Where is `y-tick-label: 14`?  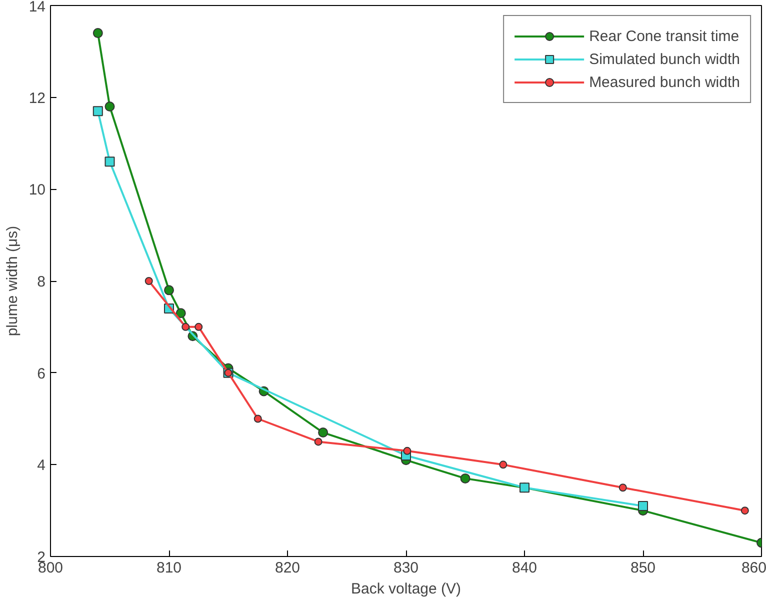 y-tick-label: 14 is located at coordinates (37, 8).